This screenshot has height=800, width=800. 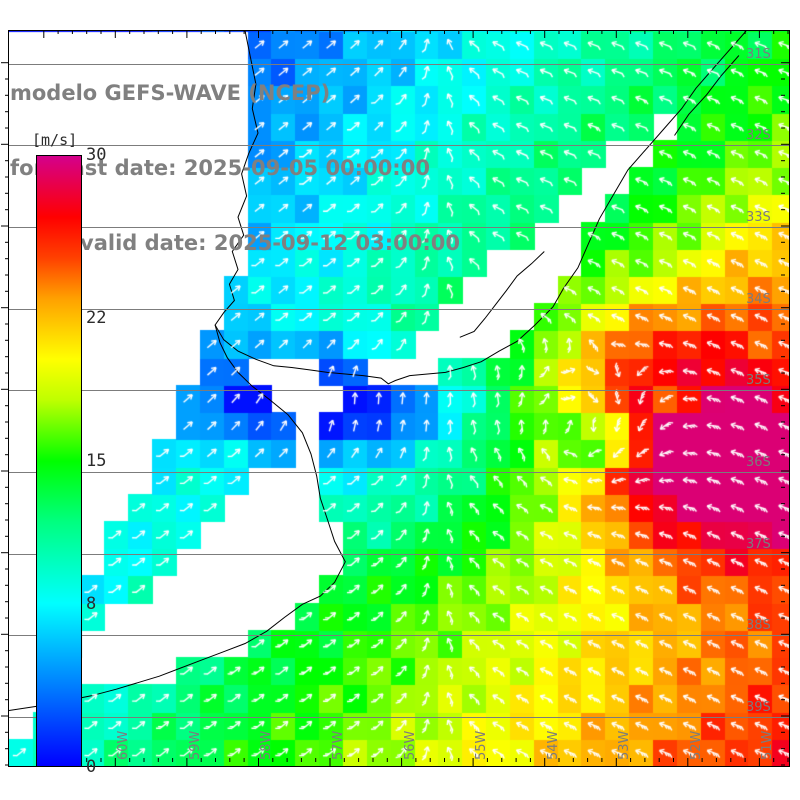 I want to click on colorbar-tick-22: 22, so click(x=96, y=318).